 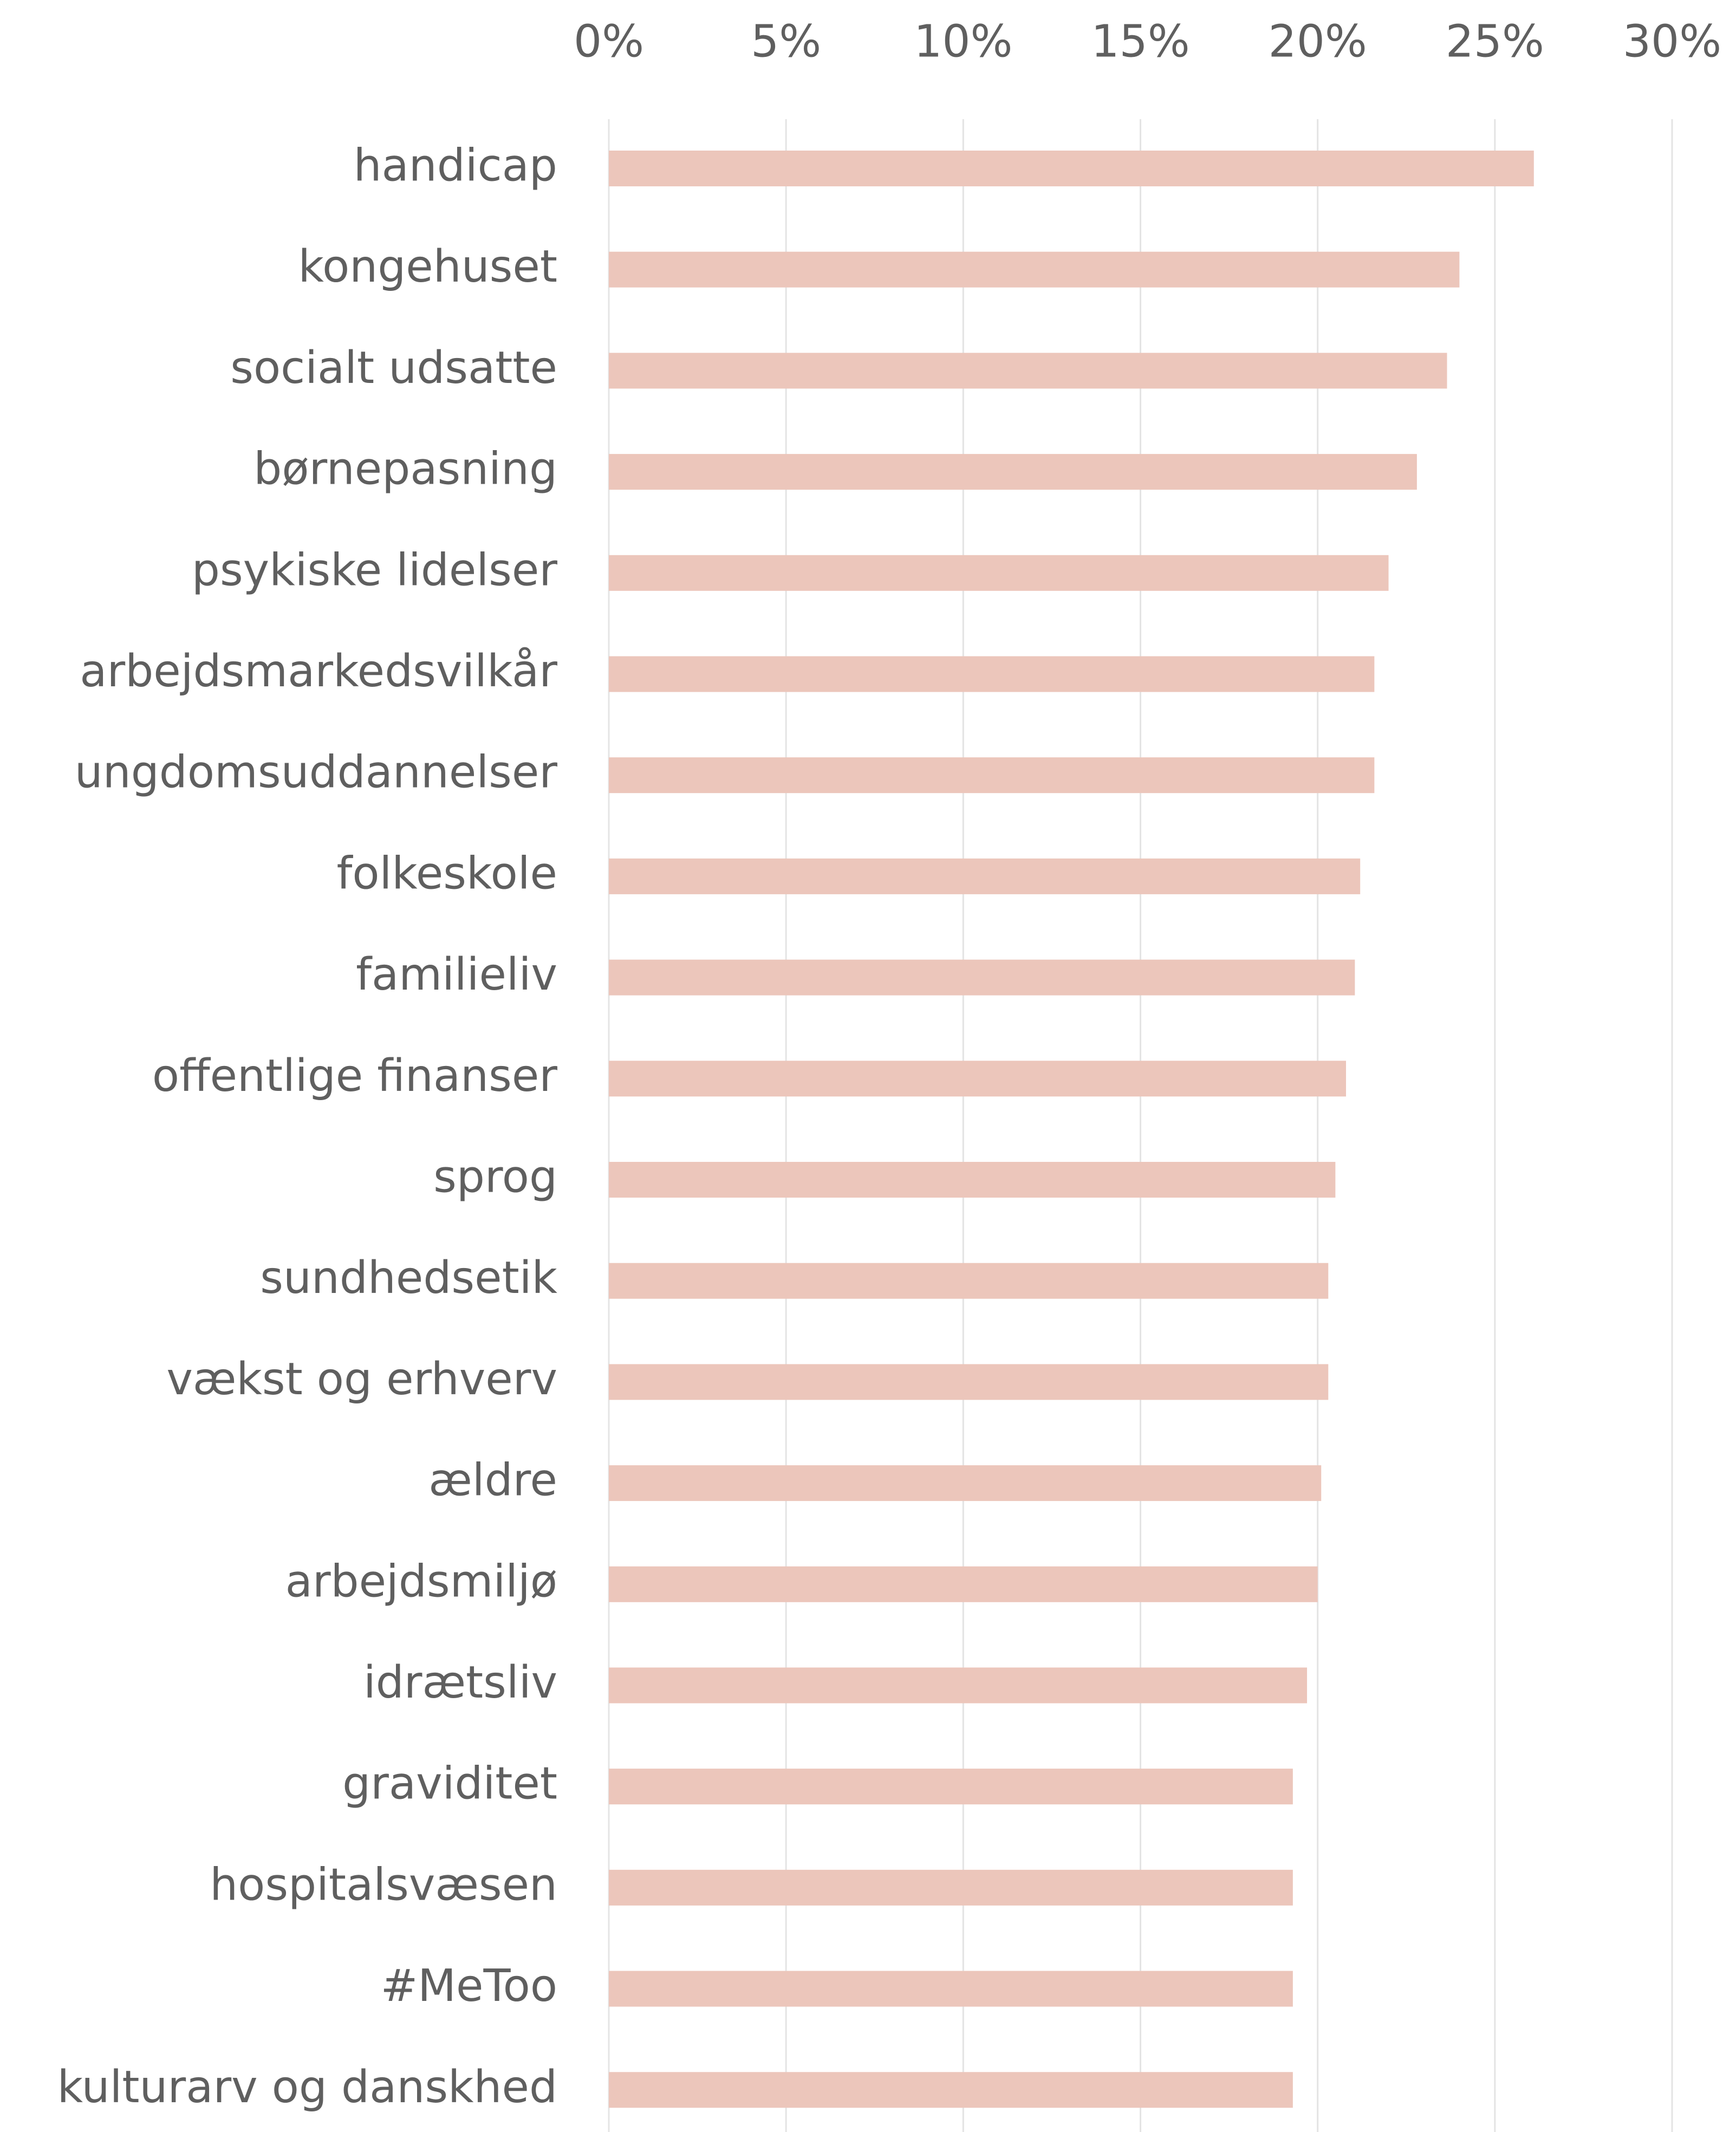 What do you see at coordinates (408, 1278) in the screenshot?
I see `y-tick-label: sundhedsetik` at bounding box center [408, 1278].